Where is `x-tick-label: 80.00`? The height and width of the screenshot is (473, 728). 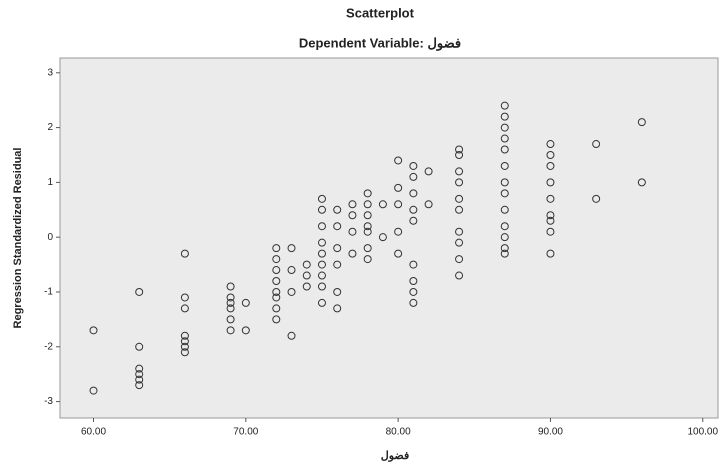 x-tick-label: 80.00 is located at coordinates (398, 432).